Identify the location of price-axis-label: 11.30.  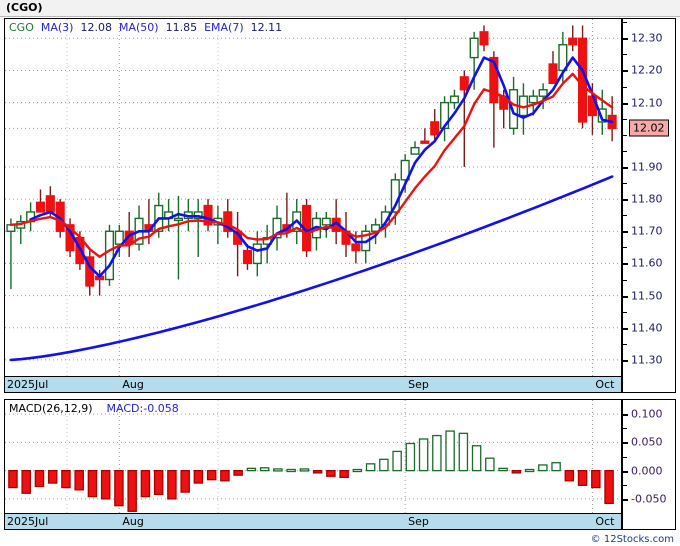
(647, 360).